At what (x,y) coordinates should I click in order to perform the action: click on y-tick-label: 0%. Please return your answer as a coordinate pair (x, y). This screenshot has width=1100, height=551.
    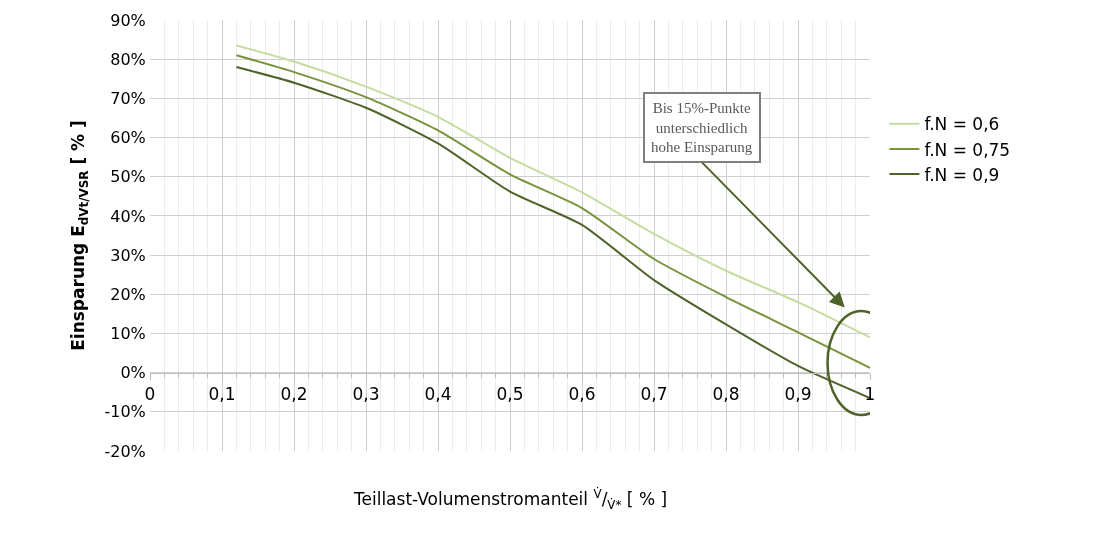
    Looking at the image, I should click on (133, 373).